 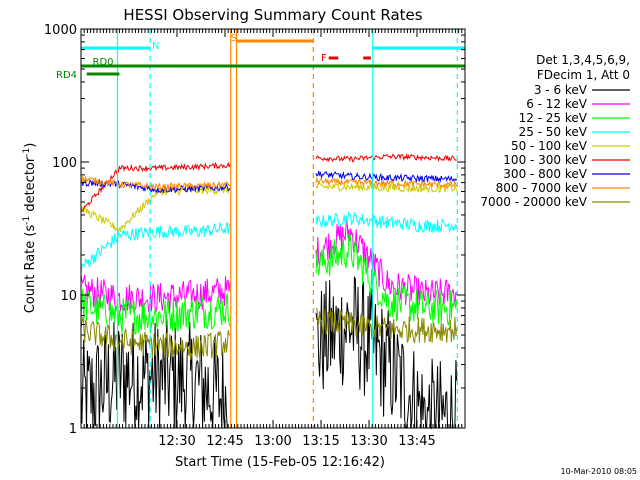 What do you see at coordinates (64, 163) in the screenshot?
I see `y-tick-label-2: 100` at bounding box center [64, 163].